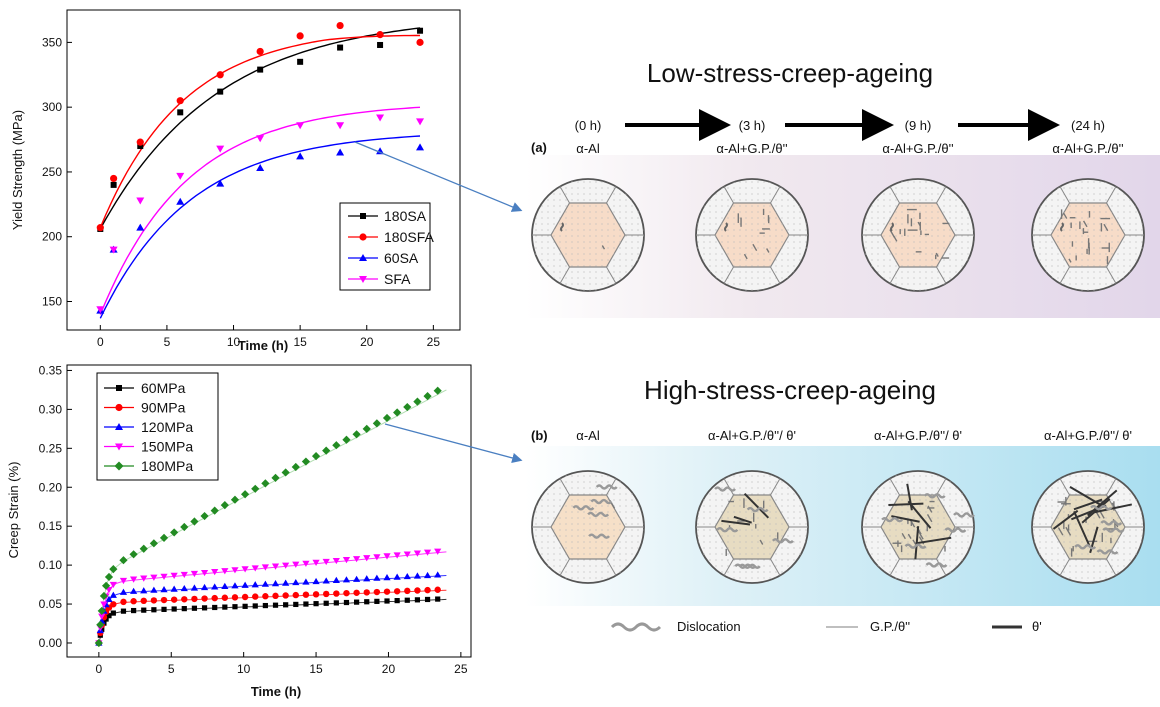  I want to click on y-tick-label: 0.00, so click(51, 643).